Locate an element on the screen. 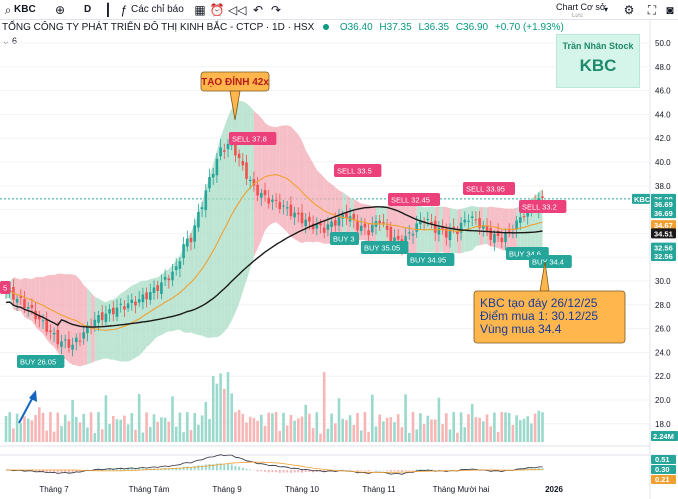 The height and width of the screenshot is (499, 678). templates-icon: ▦ is located at coordinates (200, 10).